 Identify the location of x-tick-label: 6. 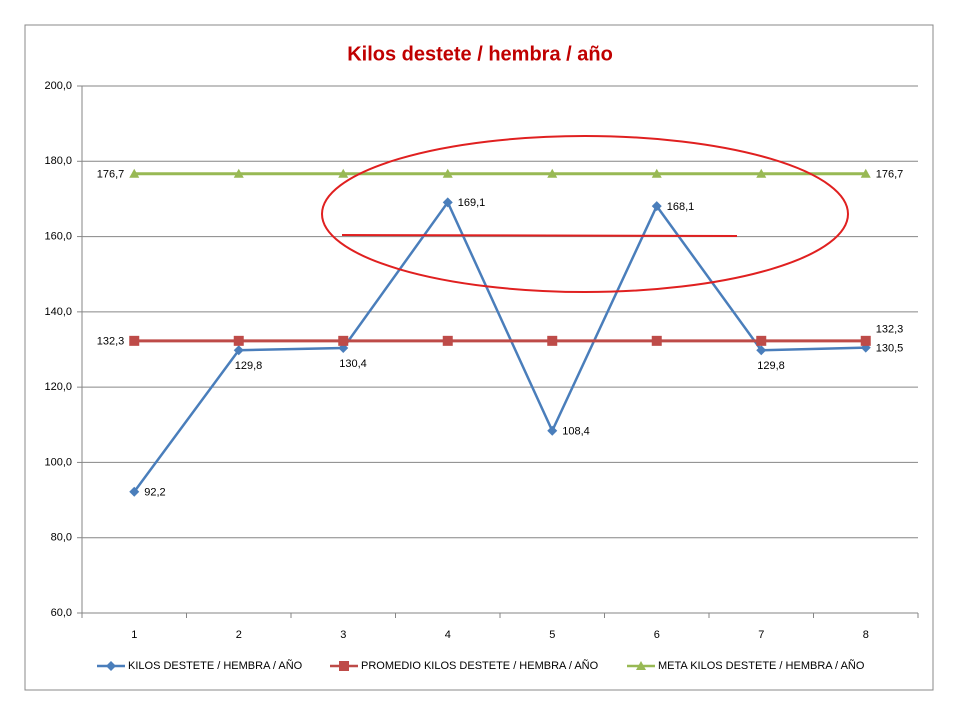
(657, 635).